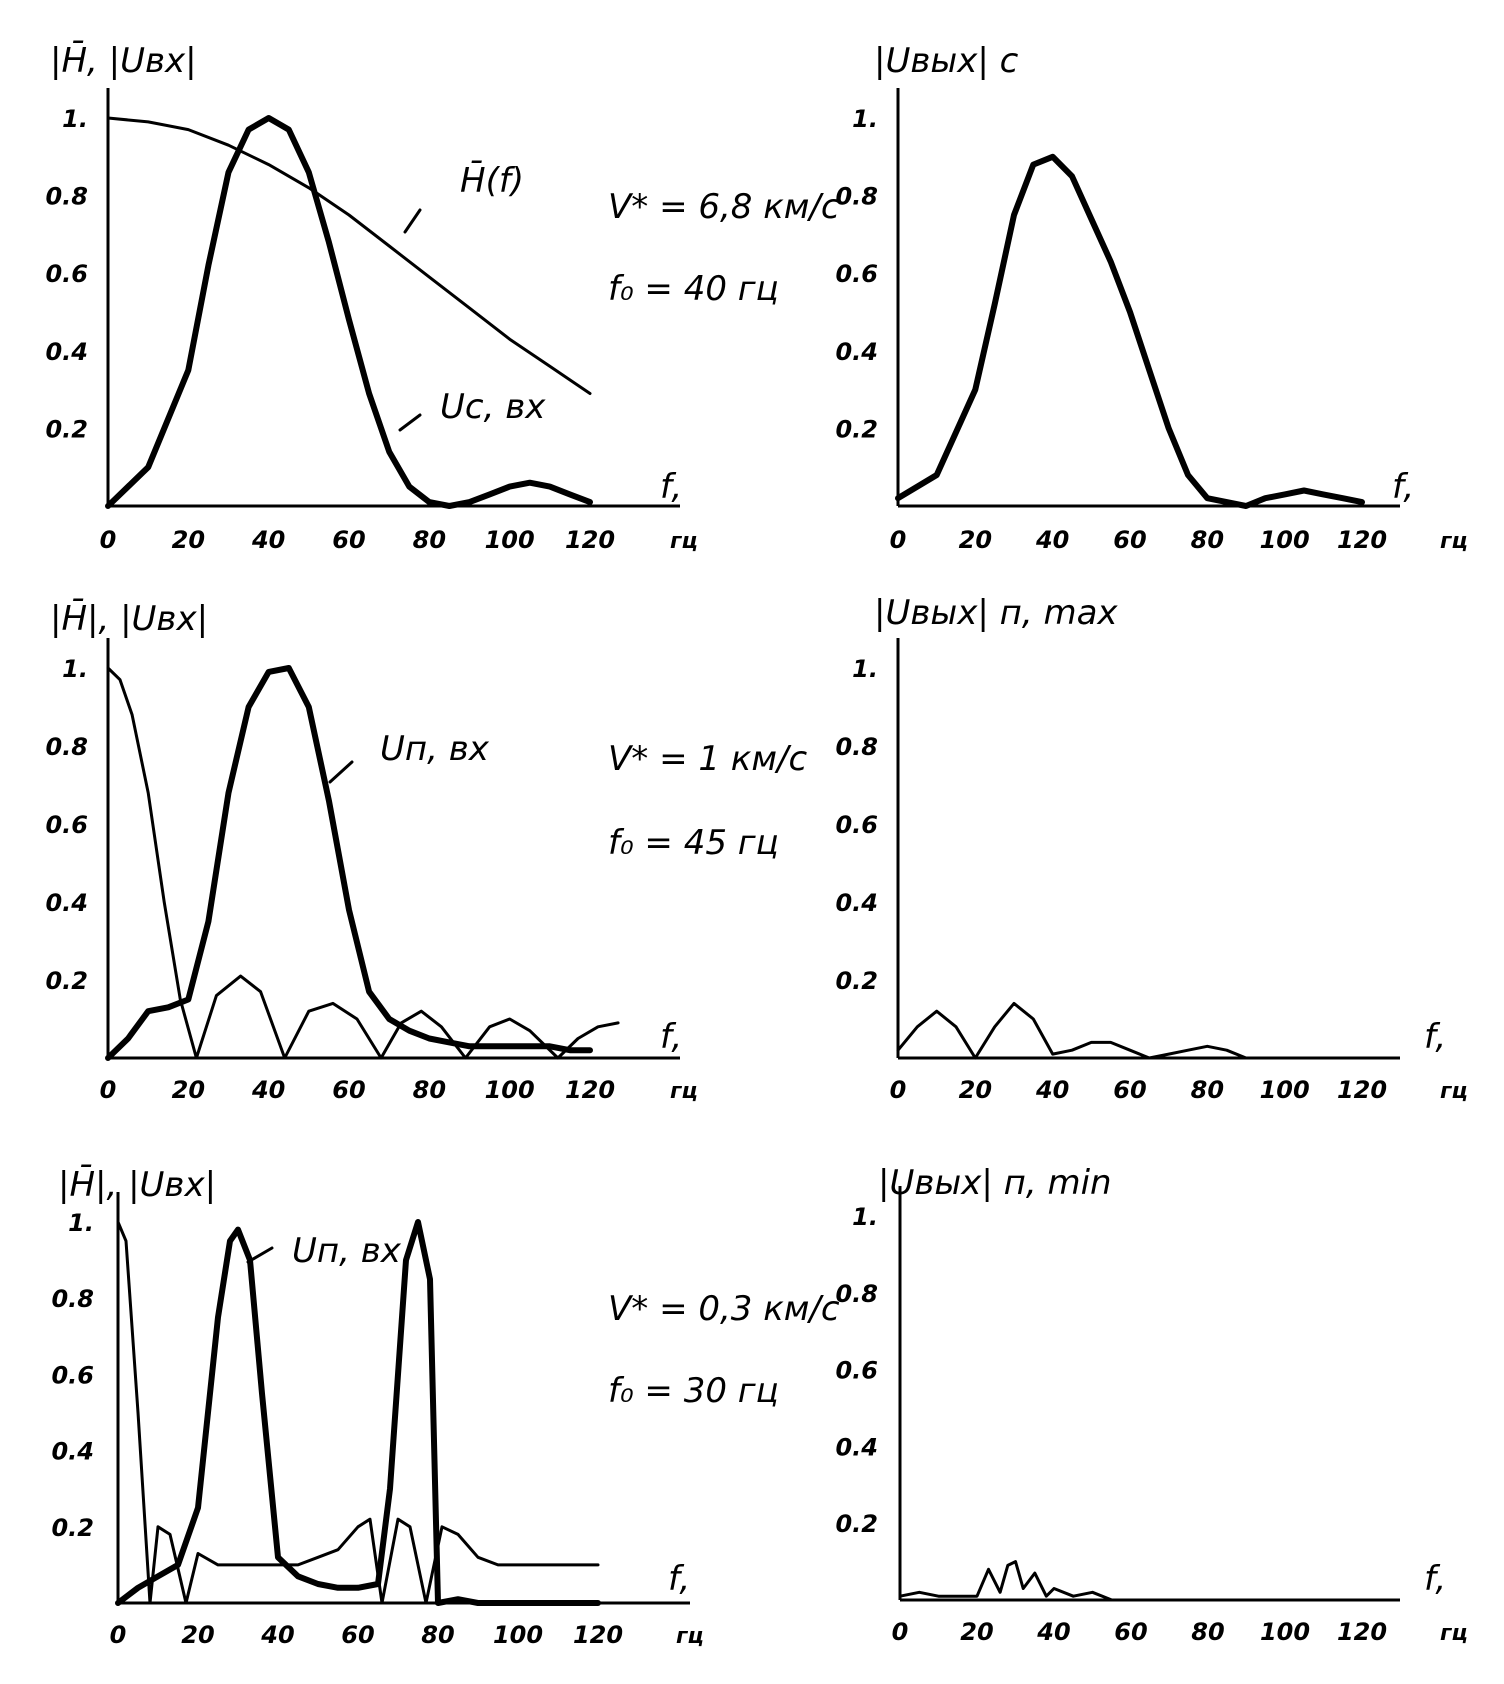  Describe the element at coordinates (707, 759) in the screenshot. I see `velocity-annotation: V* = 1 км/с` at that location.